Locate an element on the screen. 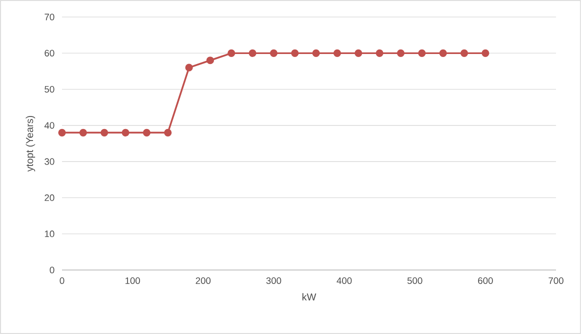 Image resolution: width=581 pixels, height=334 pixels. y-tick-label: 40 is located at coordinates (49, 125).